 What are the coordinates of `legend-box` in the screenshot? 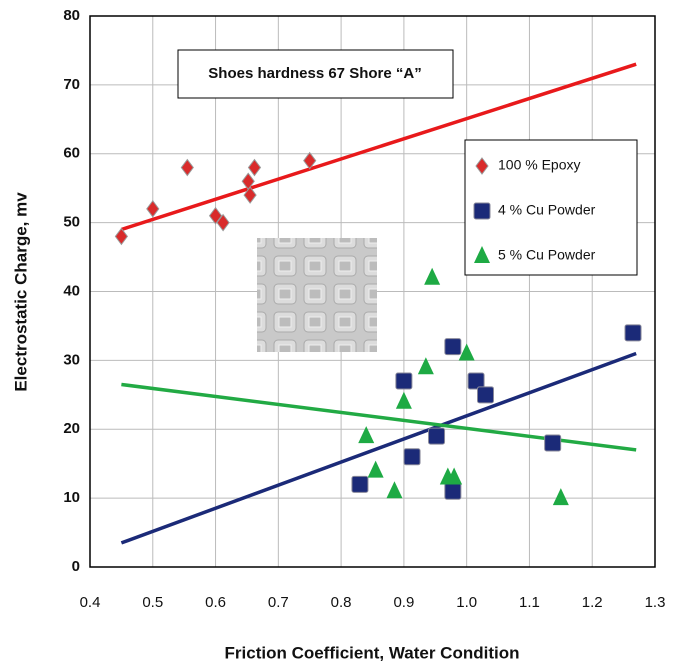 It's located at (551, 207).